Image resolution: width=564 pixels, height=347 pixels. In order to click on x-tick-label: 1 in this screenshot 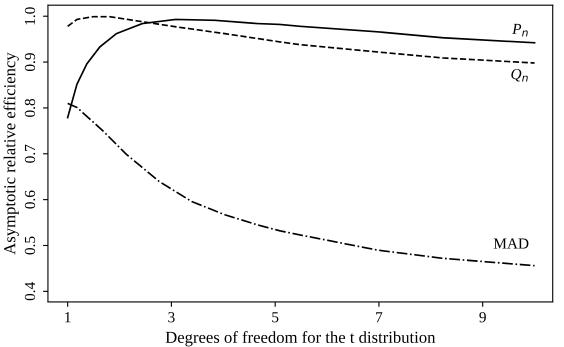, I will do `click(68, 317)`.